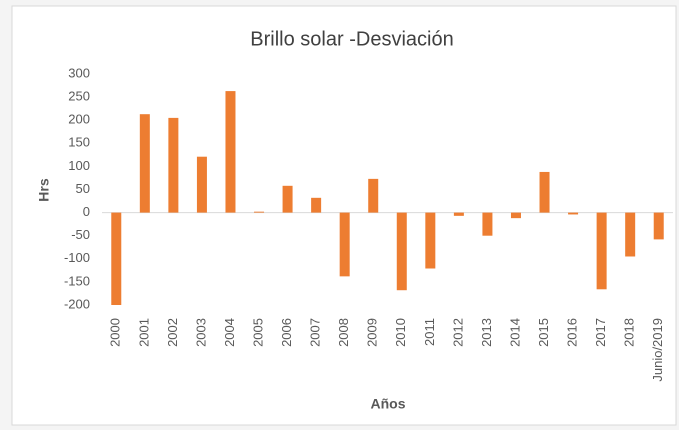 The width and height of the screenshot is (679, 430). Describe the element at coordinates (657, 350) in the screenshot. I see `x-tick-label: Junio/2019` at that location.